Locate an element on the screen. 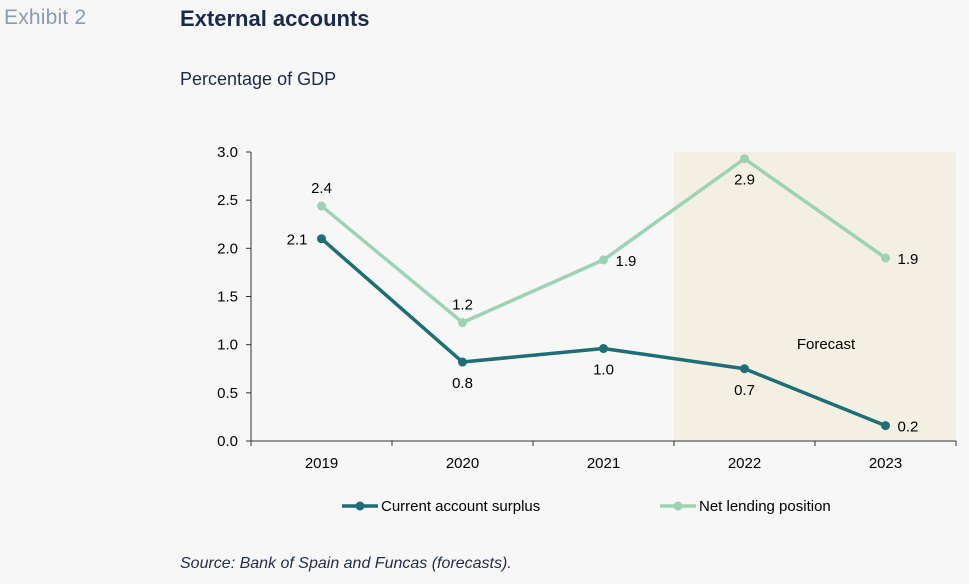  x-tick-label: 2023 is located at coordinates (885, 463).